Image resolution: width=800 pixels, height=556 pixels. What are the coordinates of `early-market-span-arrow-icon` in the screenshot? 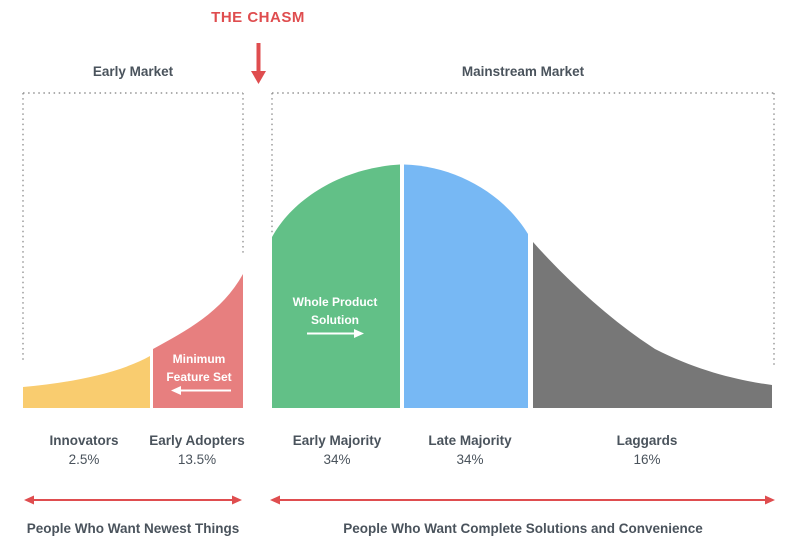 It's located at (133, 500).